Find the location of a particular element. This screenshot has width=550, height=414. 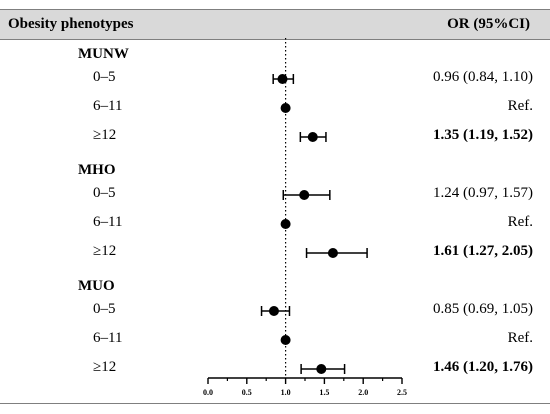

x-tick-label: 2.0 is located at coordinates (363, 392).